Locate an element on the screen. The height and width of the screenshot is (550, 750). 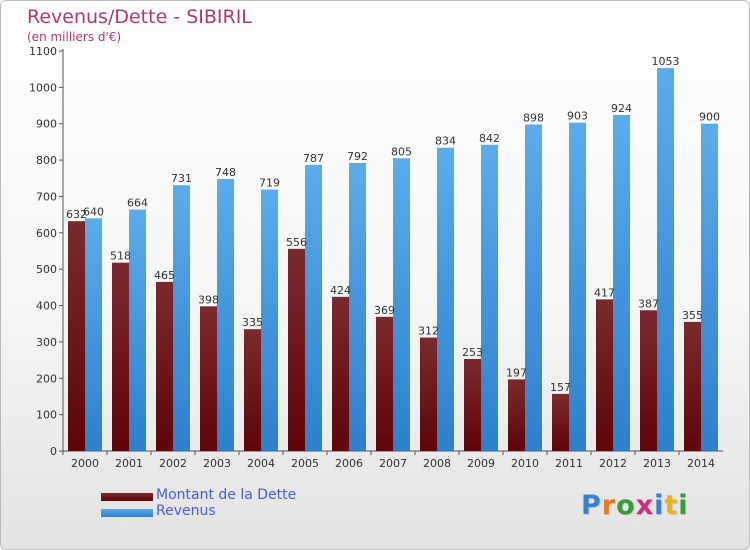
data-label-revenus: 924 is located at coordinates (621, 108).